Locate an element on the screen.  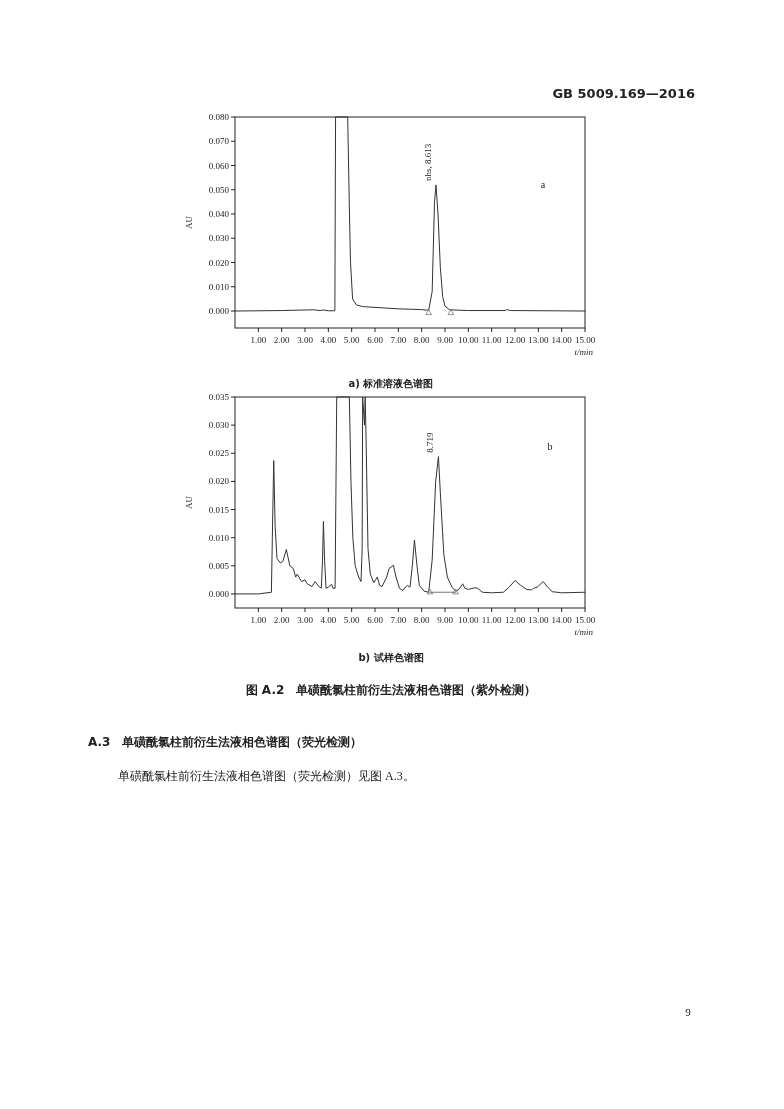
text: b) 试样色谱图 is located at coordinates (391, 657).